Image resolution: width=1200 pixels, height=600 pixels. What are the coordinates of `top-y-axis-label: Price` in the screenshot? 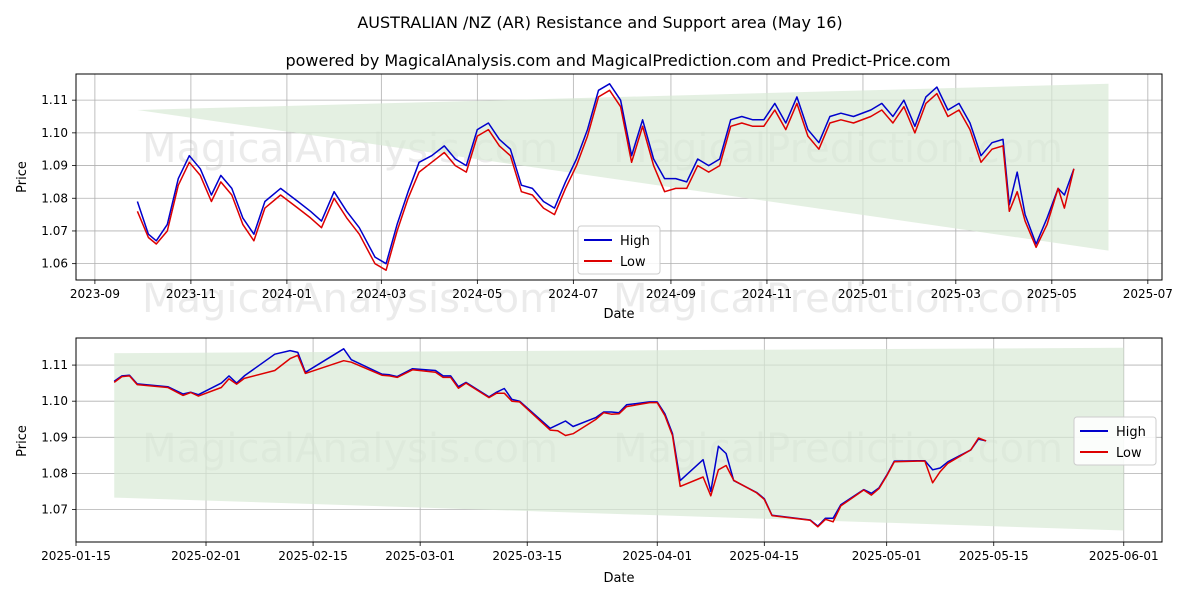 It's located at (22, 177).